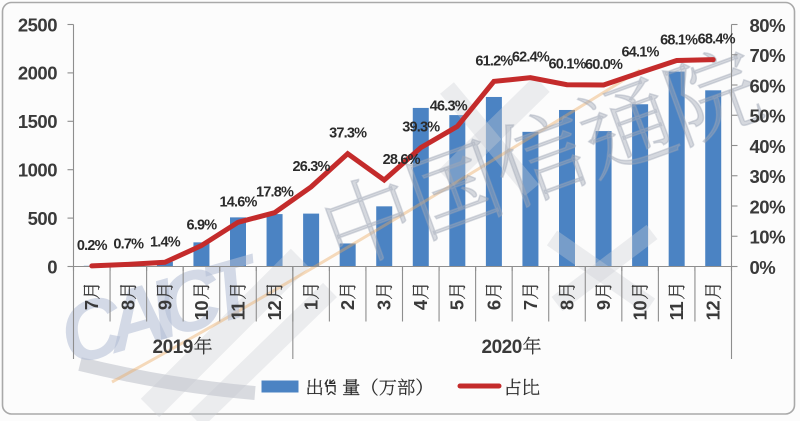 The height and width of the screenshot is (426, 800). Describe the element at coordinates (348, 134) in the screenshot. I see `svg-text: 37.3%` at that location.